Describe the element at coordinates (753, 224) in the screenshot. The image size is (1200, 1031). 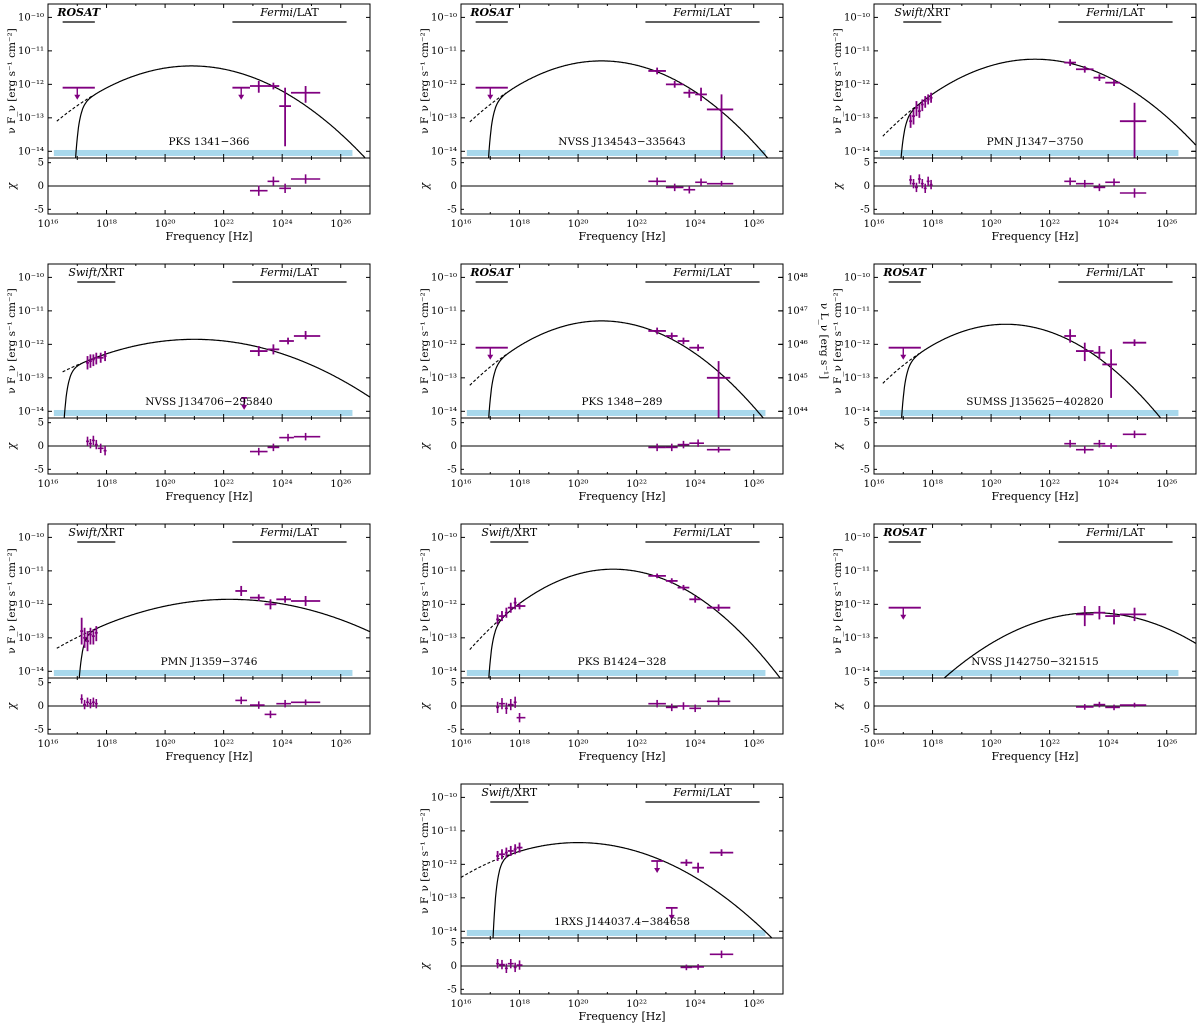
I see `x-tick-label: 10²⁶` at that location.